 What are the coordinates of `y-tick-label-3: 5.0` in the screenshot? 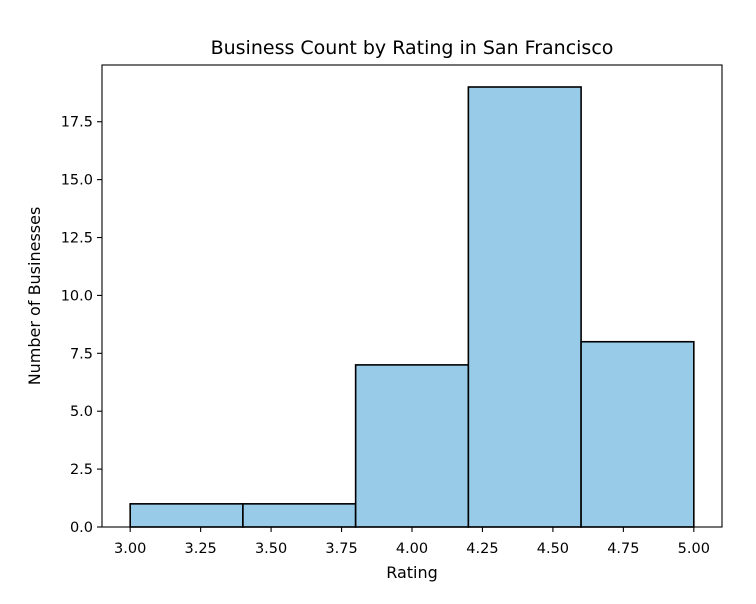 It's located at (81, 412).